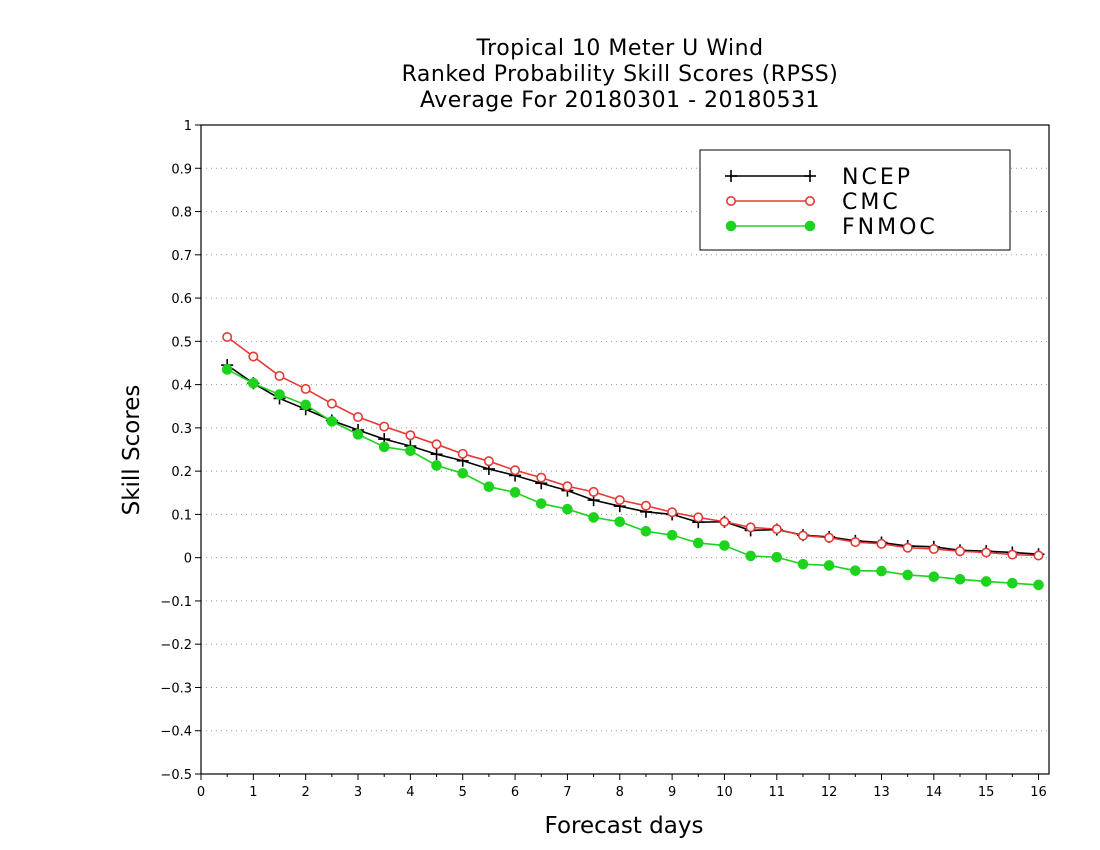 This screenshot has width=1100, height=850. I want to click on x-tick-label: 1, so click(253, 792).